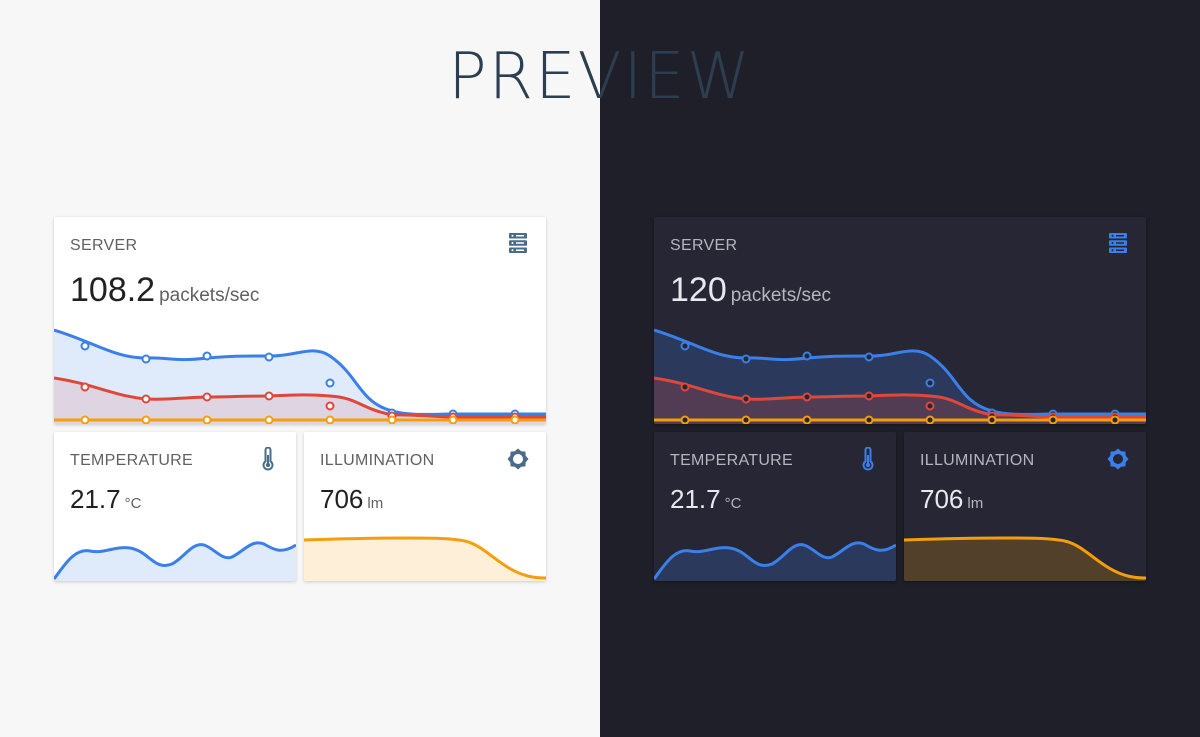 This screenshot has width=1200, height=737. I want to click on server-value-number: 120, so click(698, 290).